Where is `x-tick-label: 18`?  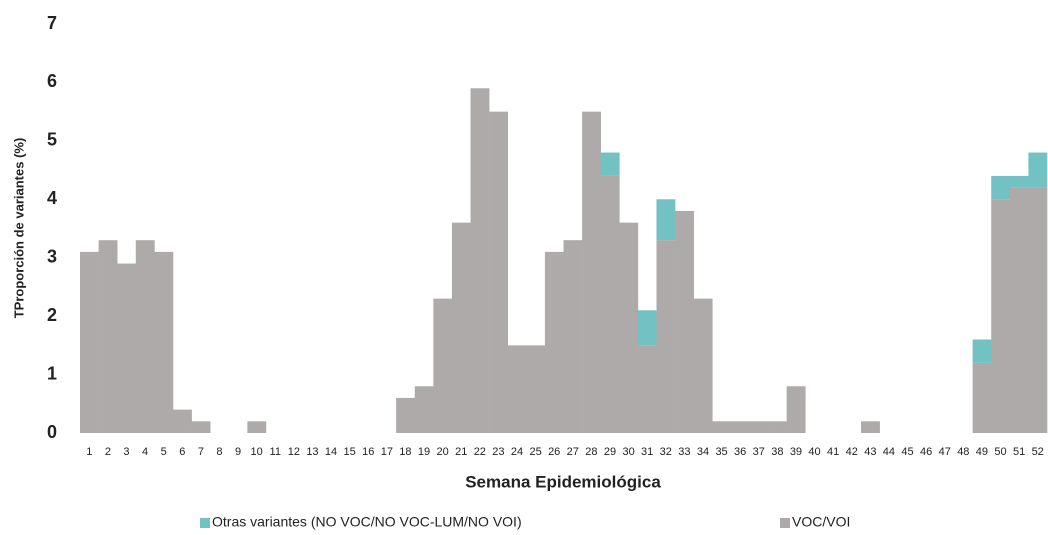
x-tick-label: 18 is located at coordinates (405, 452).